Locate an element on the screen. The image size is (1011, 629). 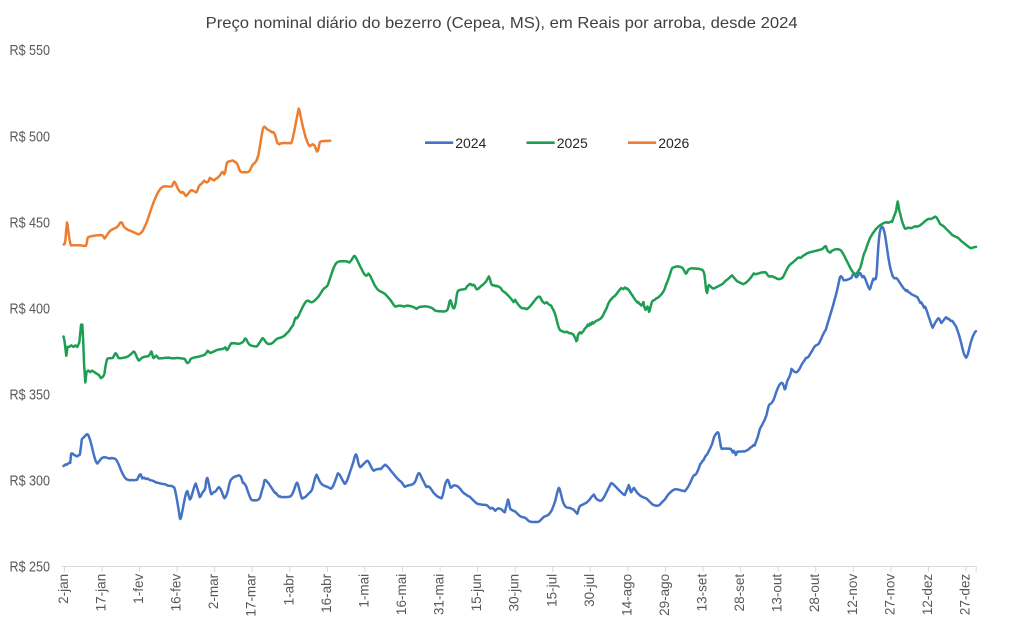
svg-text: 28-out is located at coordinates (814, 593).